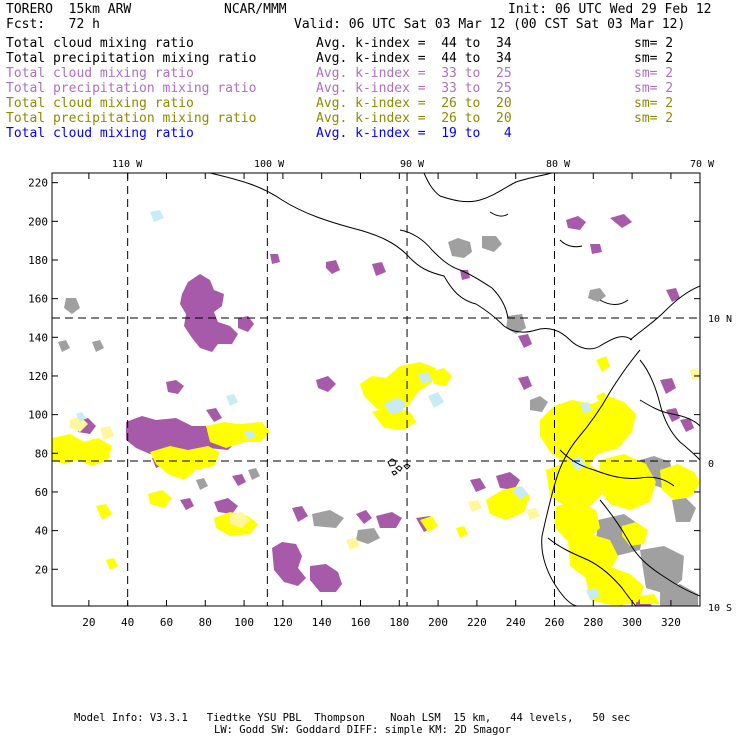 The height and width of the screenshot is (740, 740). Describe the element at coordinates (558, 164) in the screenshot. I see `longitude-label: 80 W` at that location.